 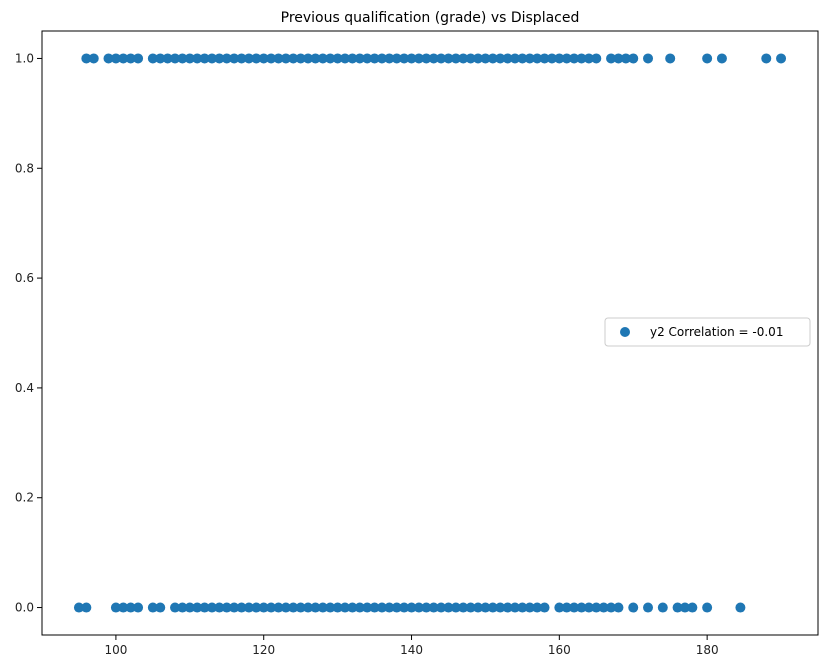 What do you see at coordinates (24, 168) in the screenshot?
I see `y-tick-label: 0.8` at bounding box center [24, 168].